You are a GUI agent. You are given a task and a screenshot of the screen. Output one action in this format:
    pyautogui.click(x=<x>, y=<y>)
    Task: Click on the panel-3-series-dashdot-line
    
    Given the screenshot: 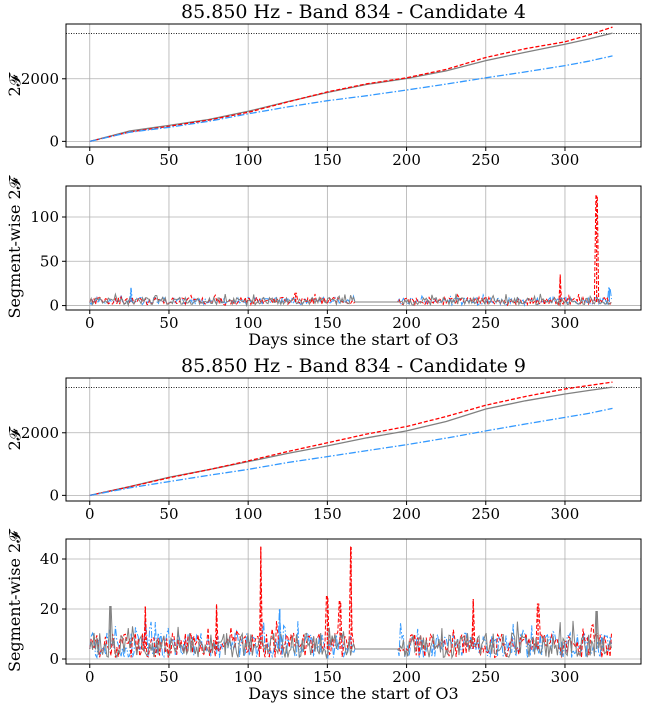 What is the action you would take?
    pyautogui.click(x=351, y=452)
    